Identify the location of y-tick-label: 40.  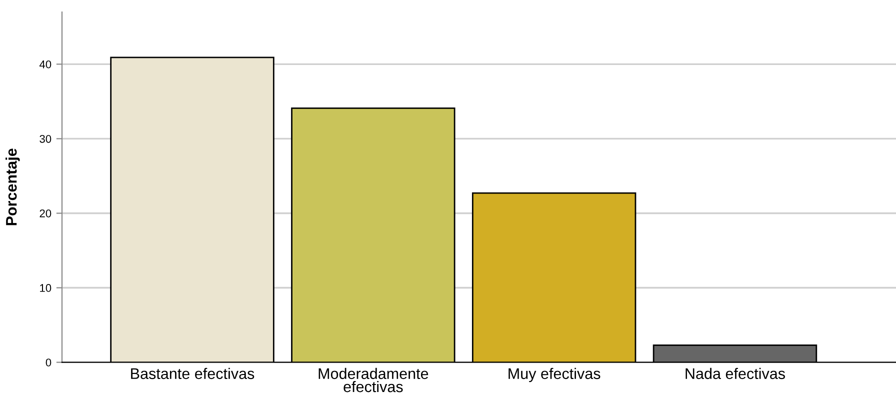
(45, 64).